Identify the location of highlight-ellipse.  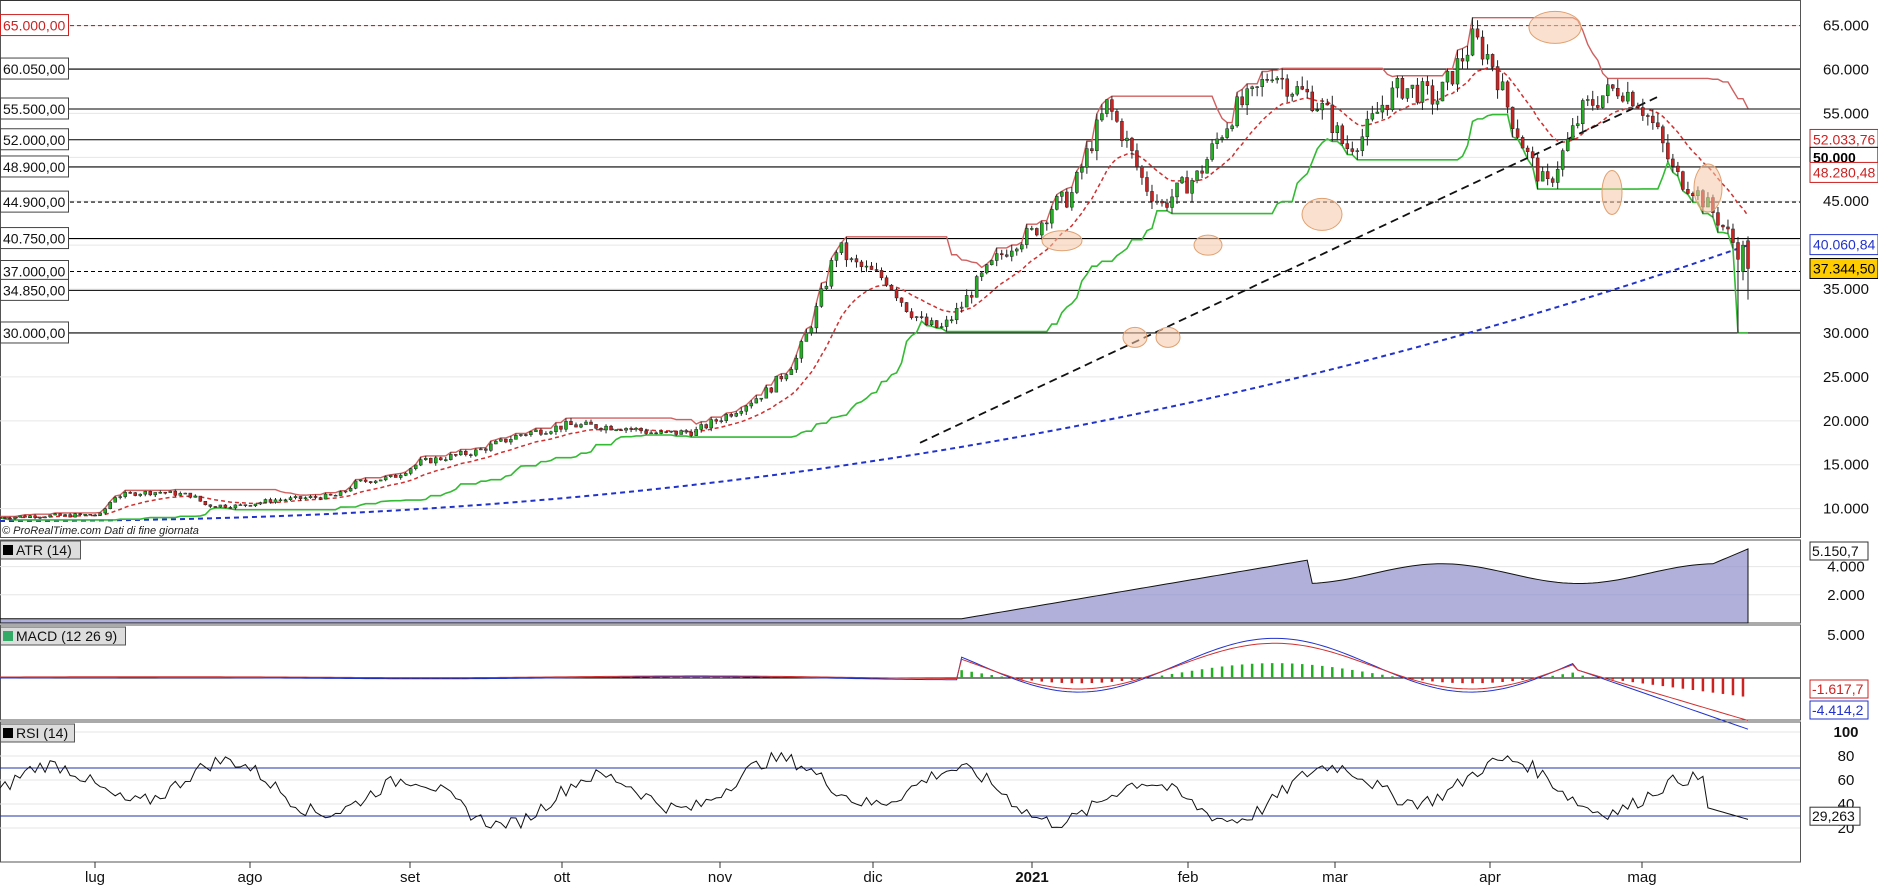
(1612, 192).